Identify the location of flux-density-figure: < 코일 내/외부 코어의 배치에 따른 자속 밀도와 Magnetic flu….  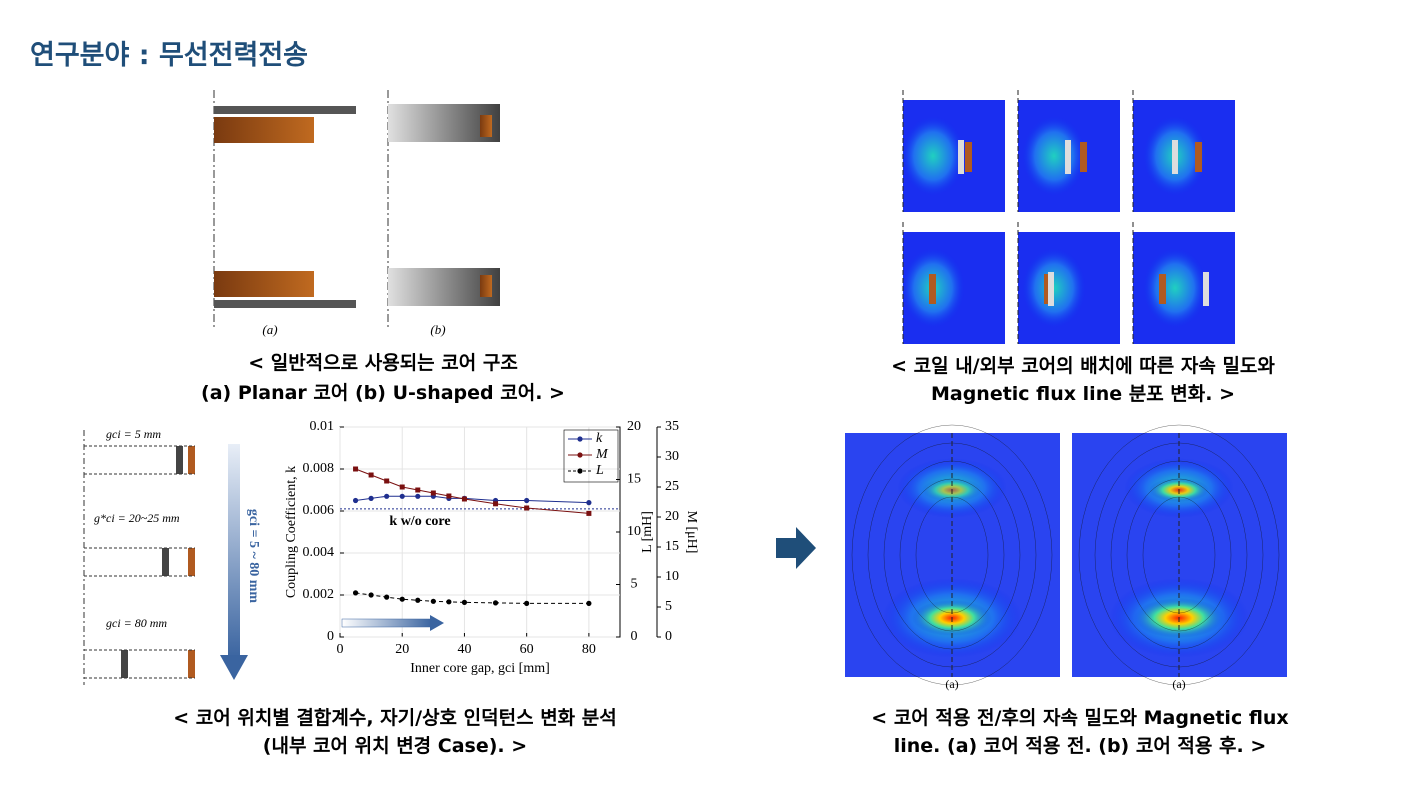
(1083, 247).